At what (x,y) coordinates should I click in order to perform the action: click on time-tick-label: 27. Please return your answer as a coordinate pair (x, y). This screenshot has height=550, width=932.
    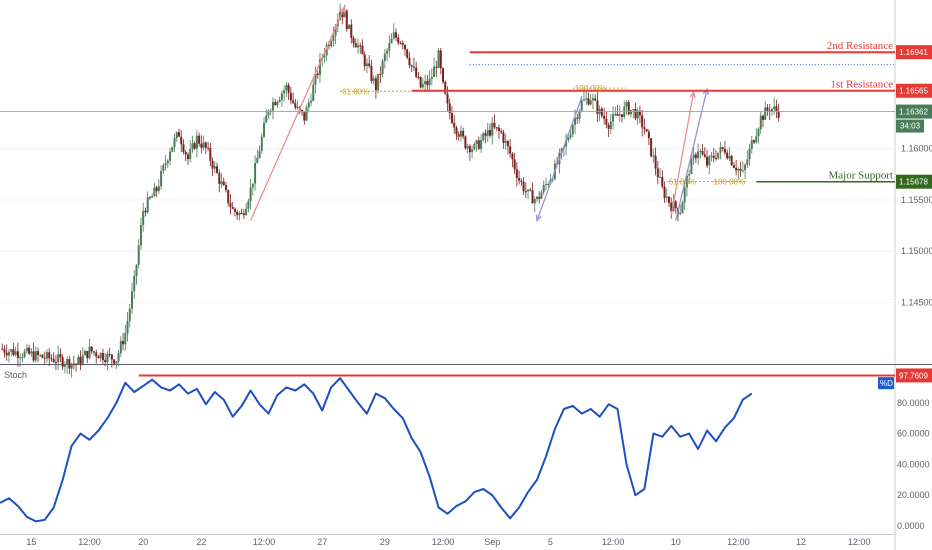
    Looking at the image, I should click on (322, 542).